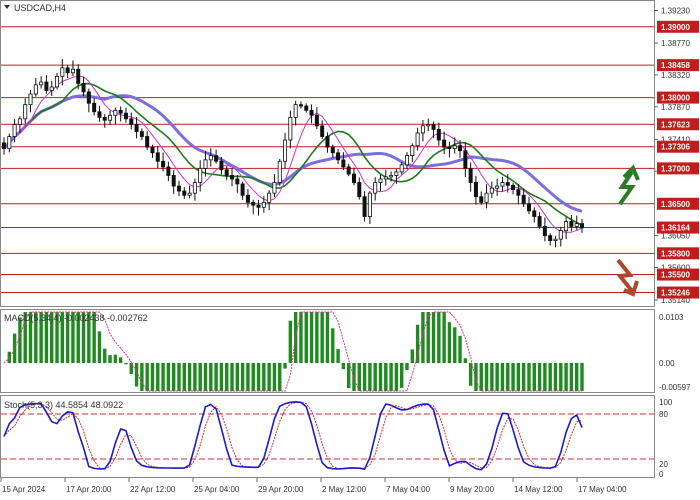 This screenshot has width=700, height=500. I want to click on level-label: 1.36164, so click(675, 228).